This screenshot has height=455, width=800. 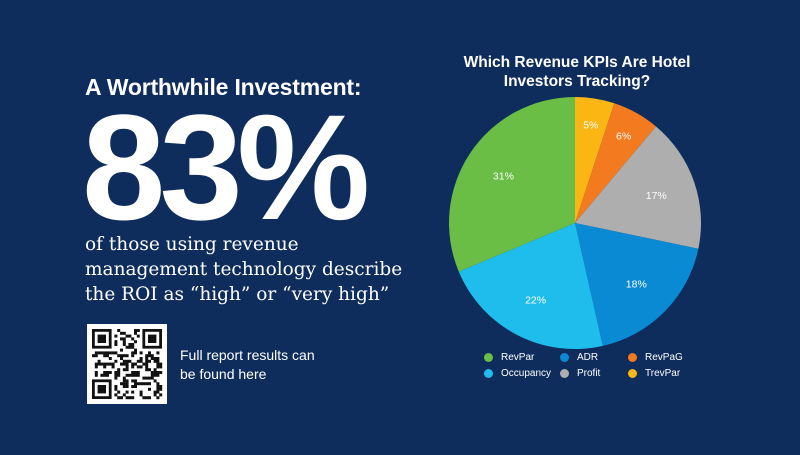 What do you see at coordinates (226, 167) in the screenshot?
I see `big-stat: 83%` at bounding box center [226, 167].